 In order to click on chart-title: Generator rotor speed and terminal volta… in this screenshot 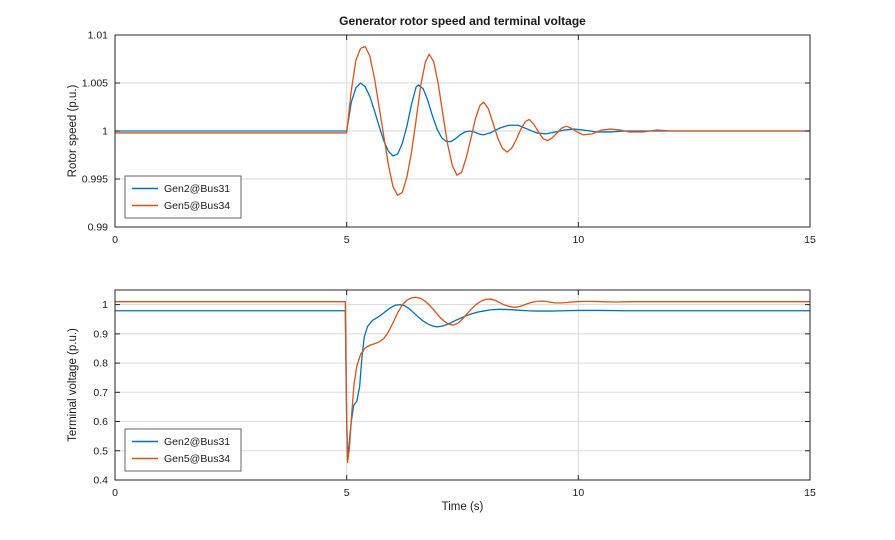, I will do `click(462, 21)`.